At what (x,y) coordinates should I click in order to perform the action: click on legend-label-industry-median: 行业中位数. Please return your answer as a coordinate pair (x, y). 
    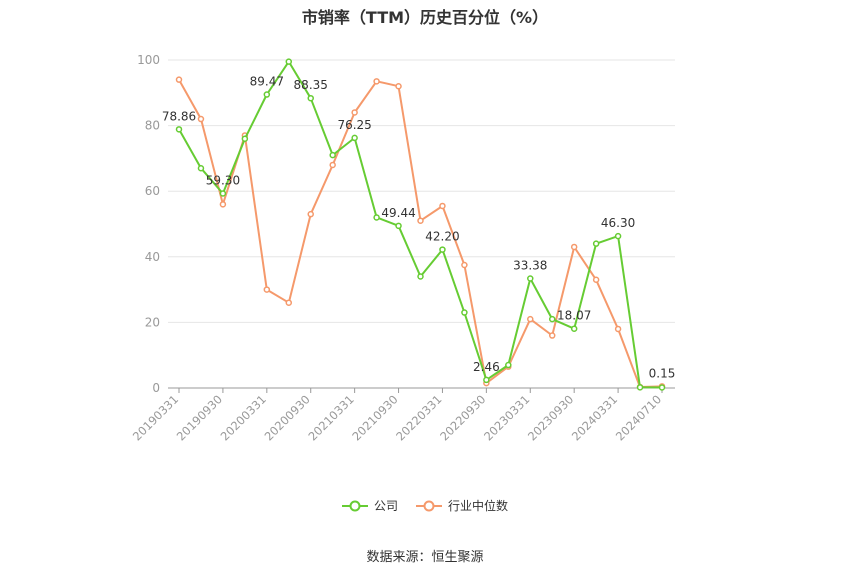
    Looking at the image, I should click on (478, 506).